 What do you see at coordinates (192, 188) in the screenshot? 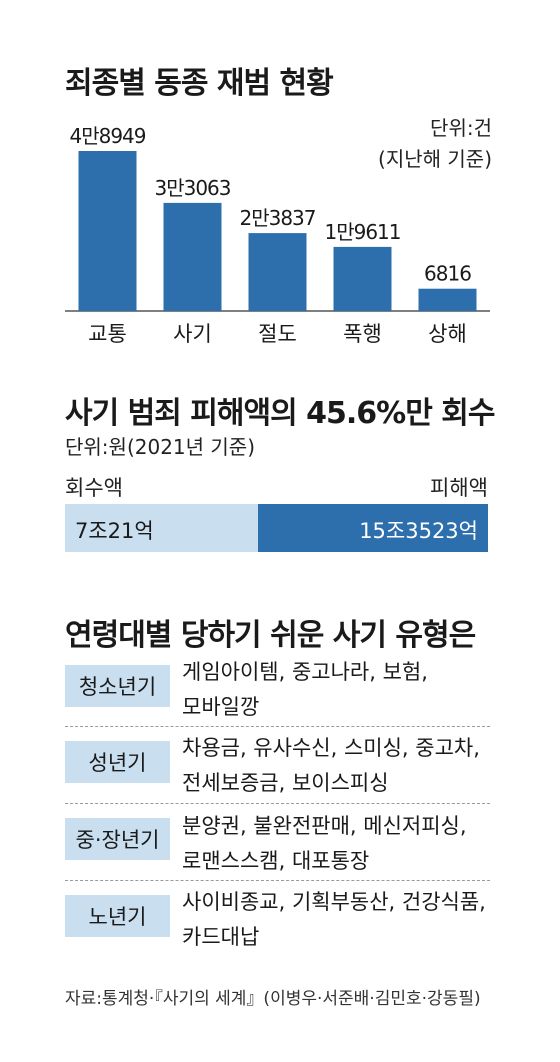
I see `bar-value-label: 3만3063` at bounding box center [192, 188].